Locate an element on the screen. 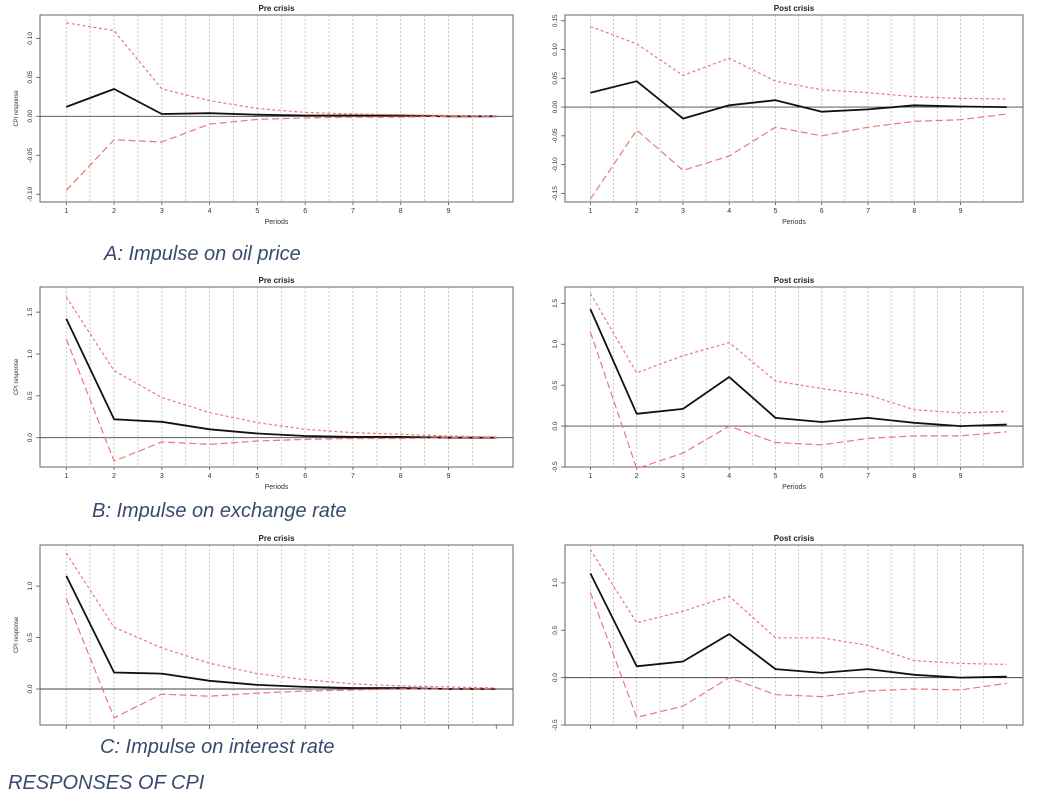 The image size is (1041, 803). caption-b: B: Impulse on exchange rate is located at coordinates (219, 511).